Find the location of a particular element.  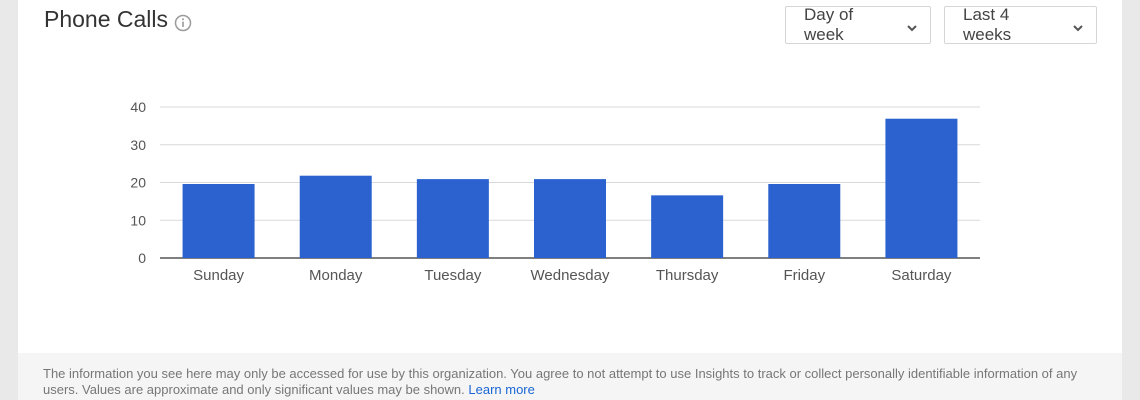

bar-monday is located at coordinates (335, 216).